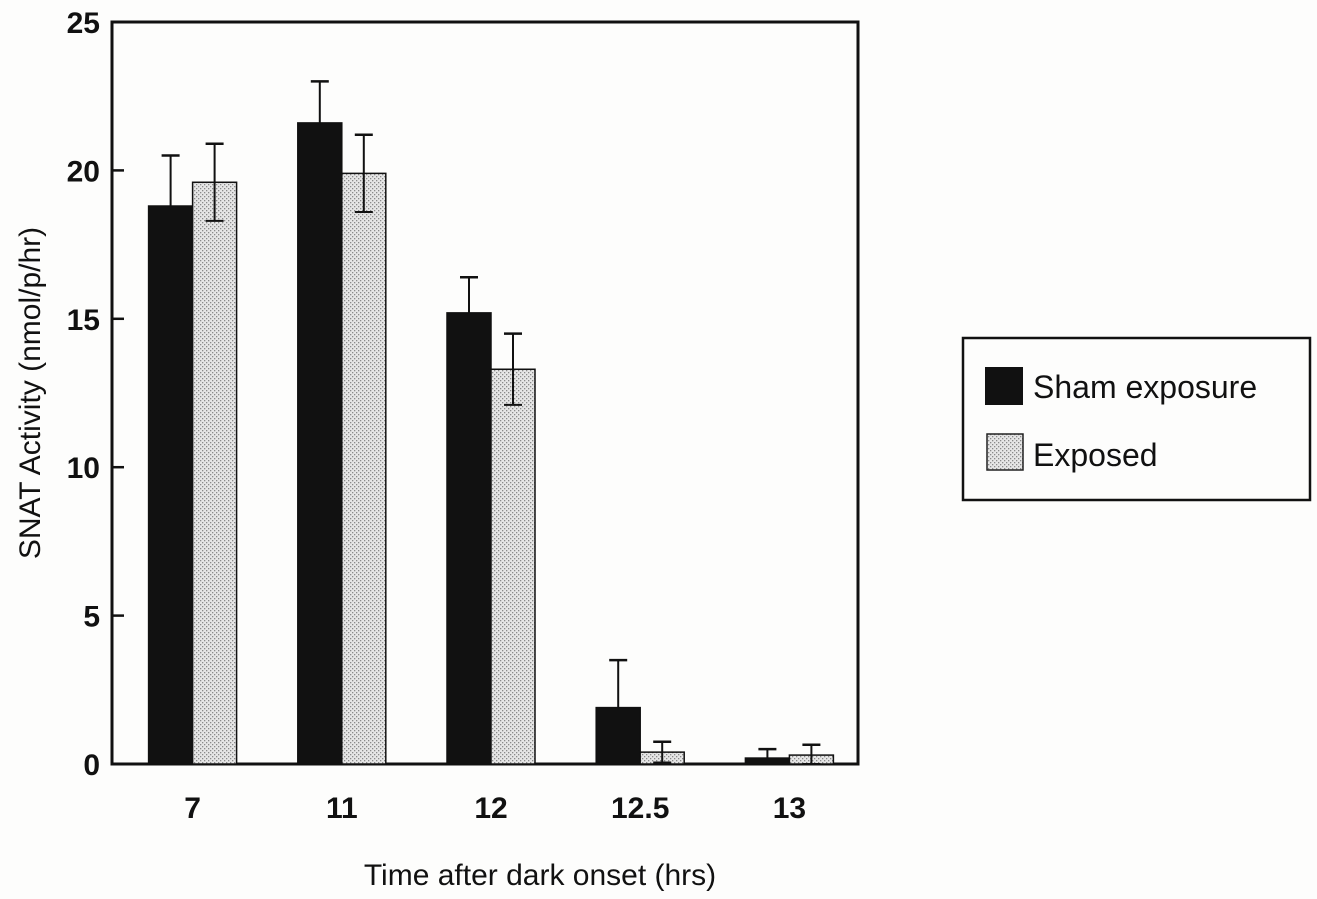  I want to click on x-tick-label: 13, so click(789, 808).